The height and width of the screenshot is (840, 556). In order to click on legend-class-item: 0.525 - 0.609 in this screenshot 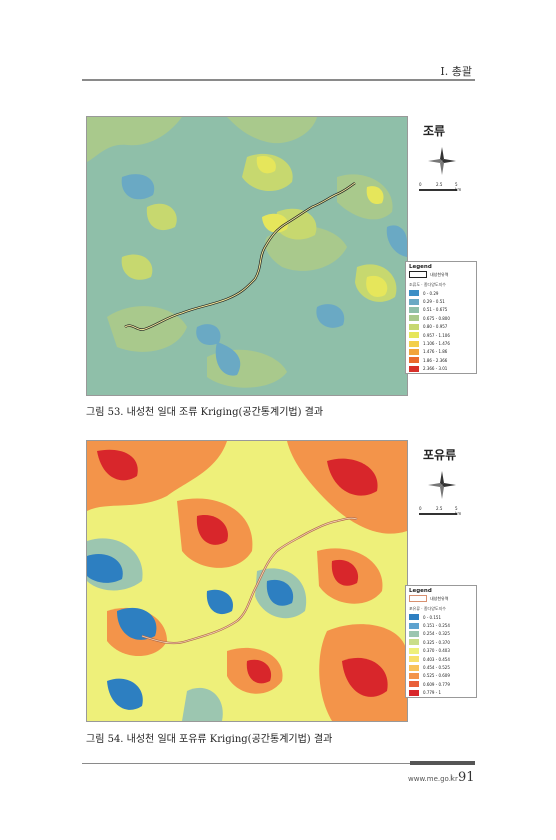, I will do `click(442, 676)`.